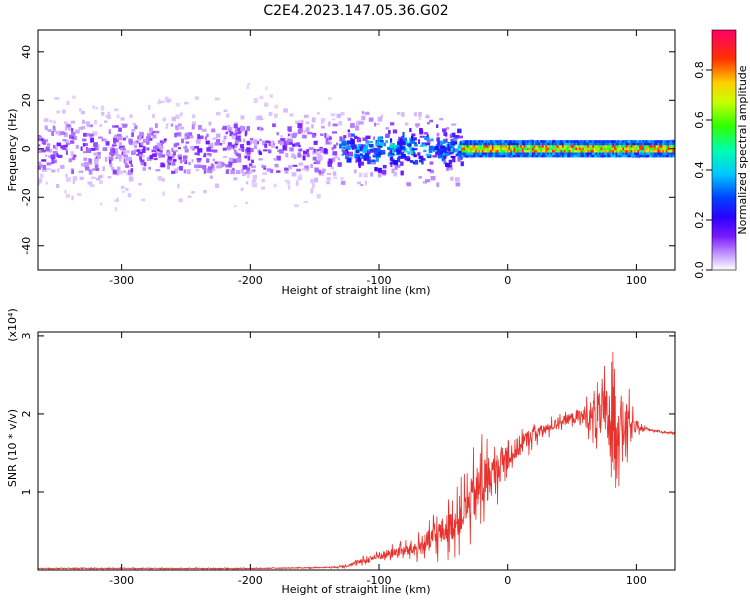 The height and width of the screenshot is (600, 750). I want to click on snr-y-axis-label: SNR (10 * v/v), so click(12, 448).